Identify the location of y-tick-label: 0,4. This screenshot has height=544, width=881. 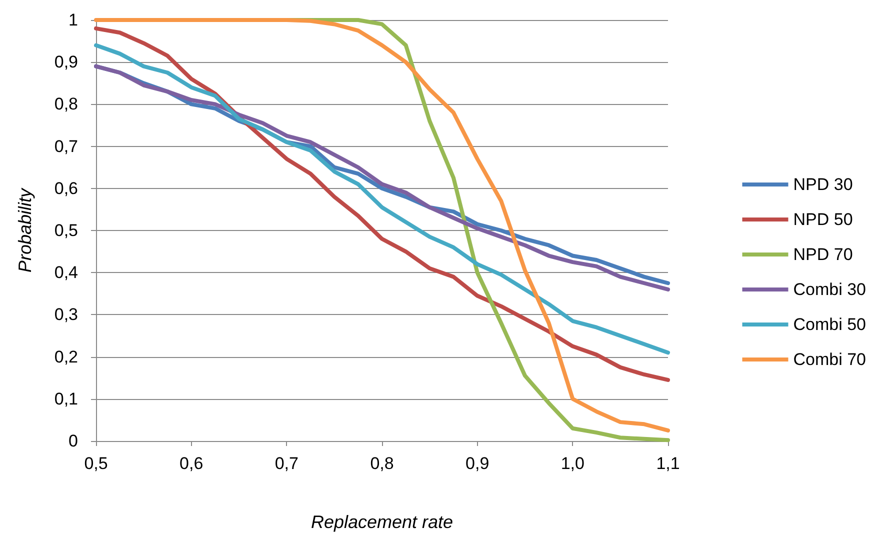
(66, 272).